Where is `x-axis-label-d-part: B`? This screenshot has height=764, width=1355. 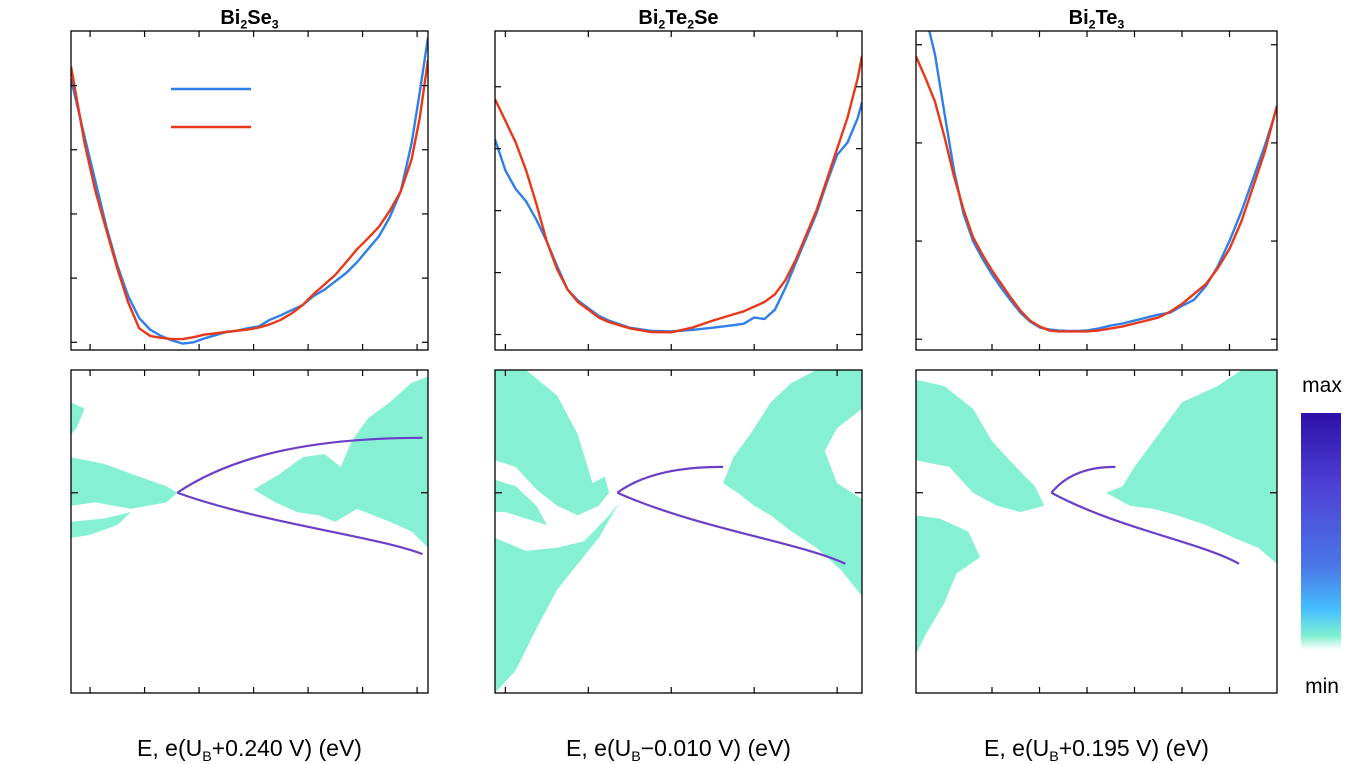 x-axis-label-d-part: B is located at coordinates (207, 756).